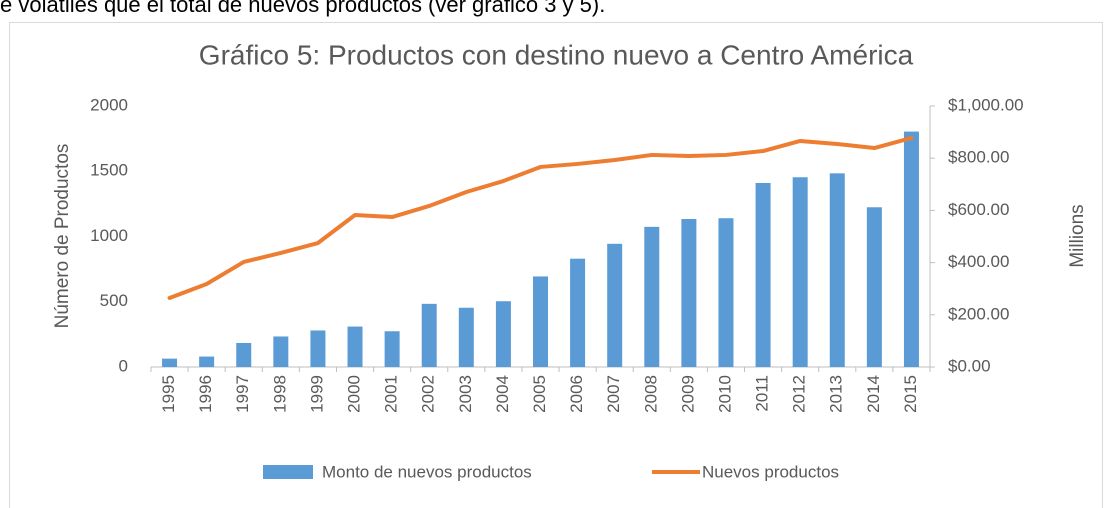 The height and width of the screenshot is (508, 1112). I want to click on x-tick-label: 2015, so click(910, 394).